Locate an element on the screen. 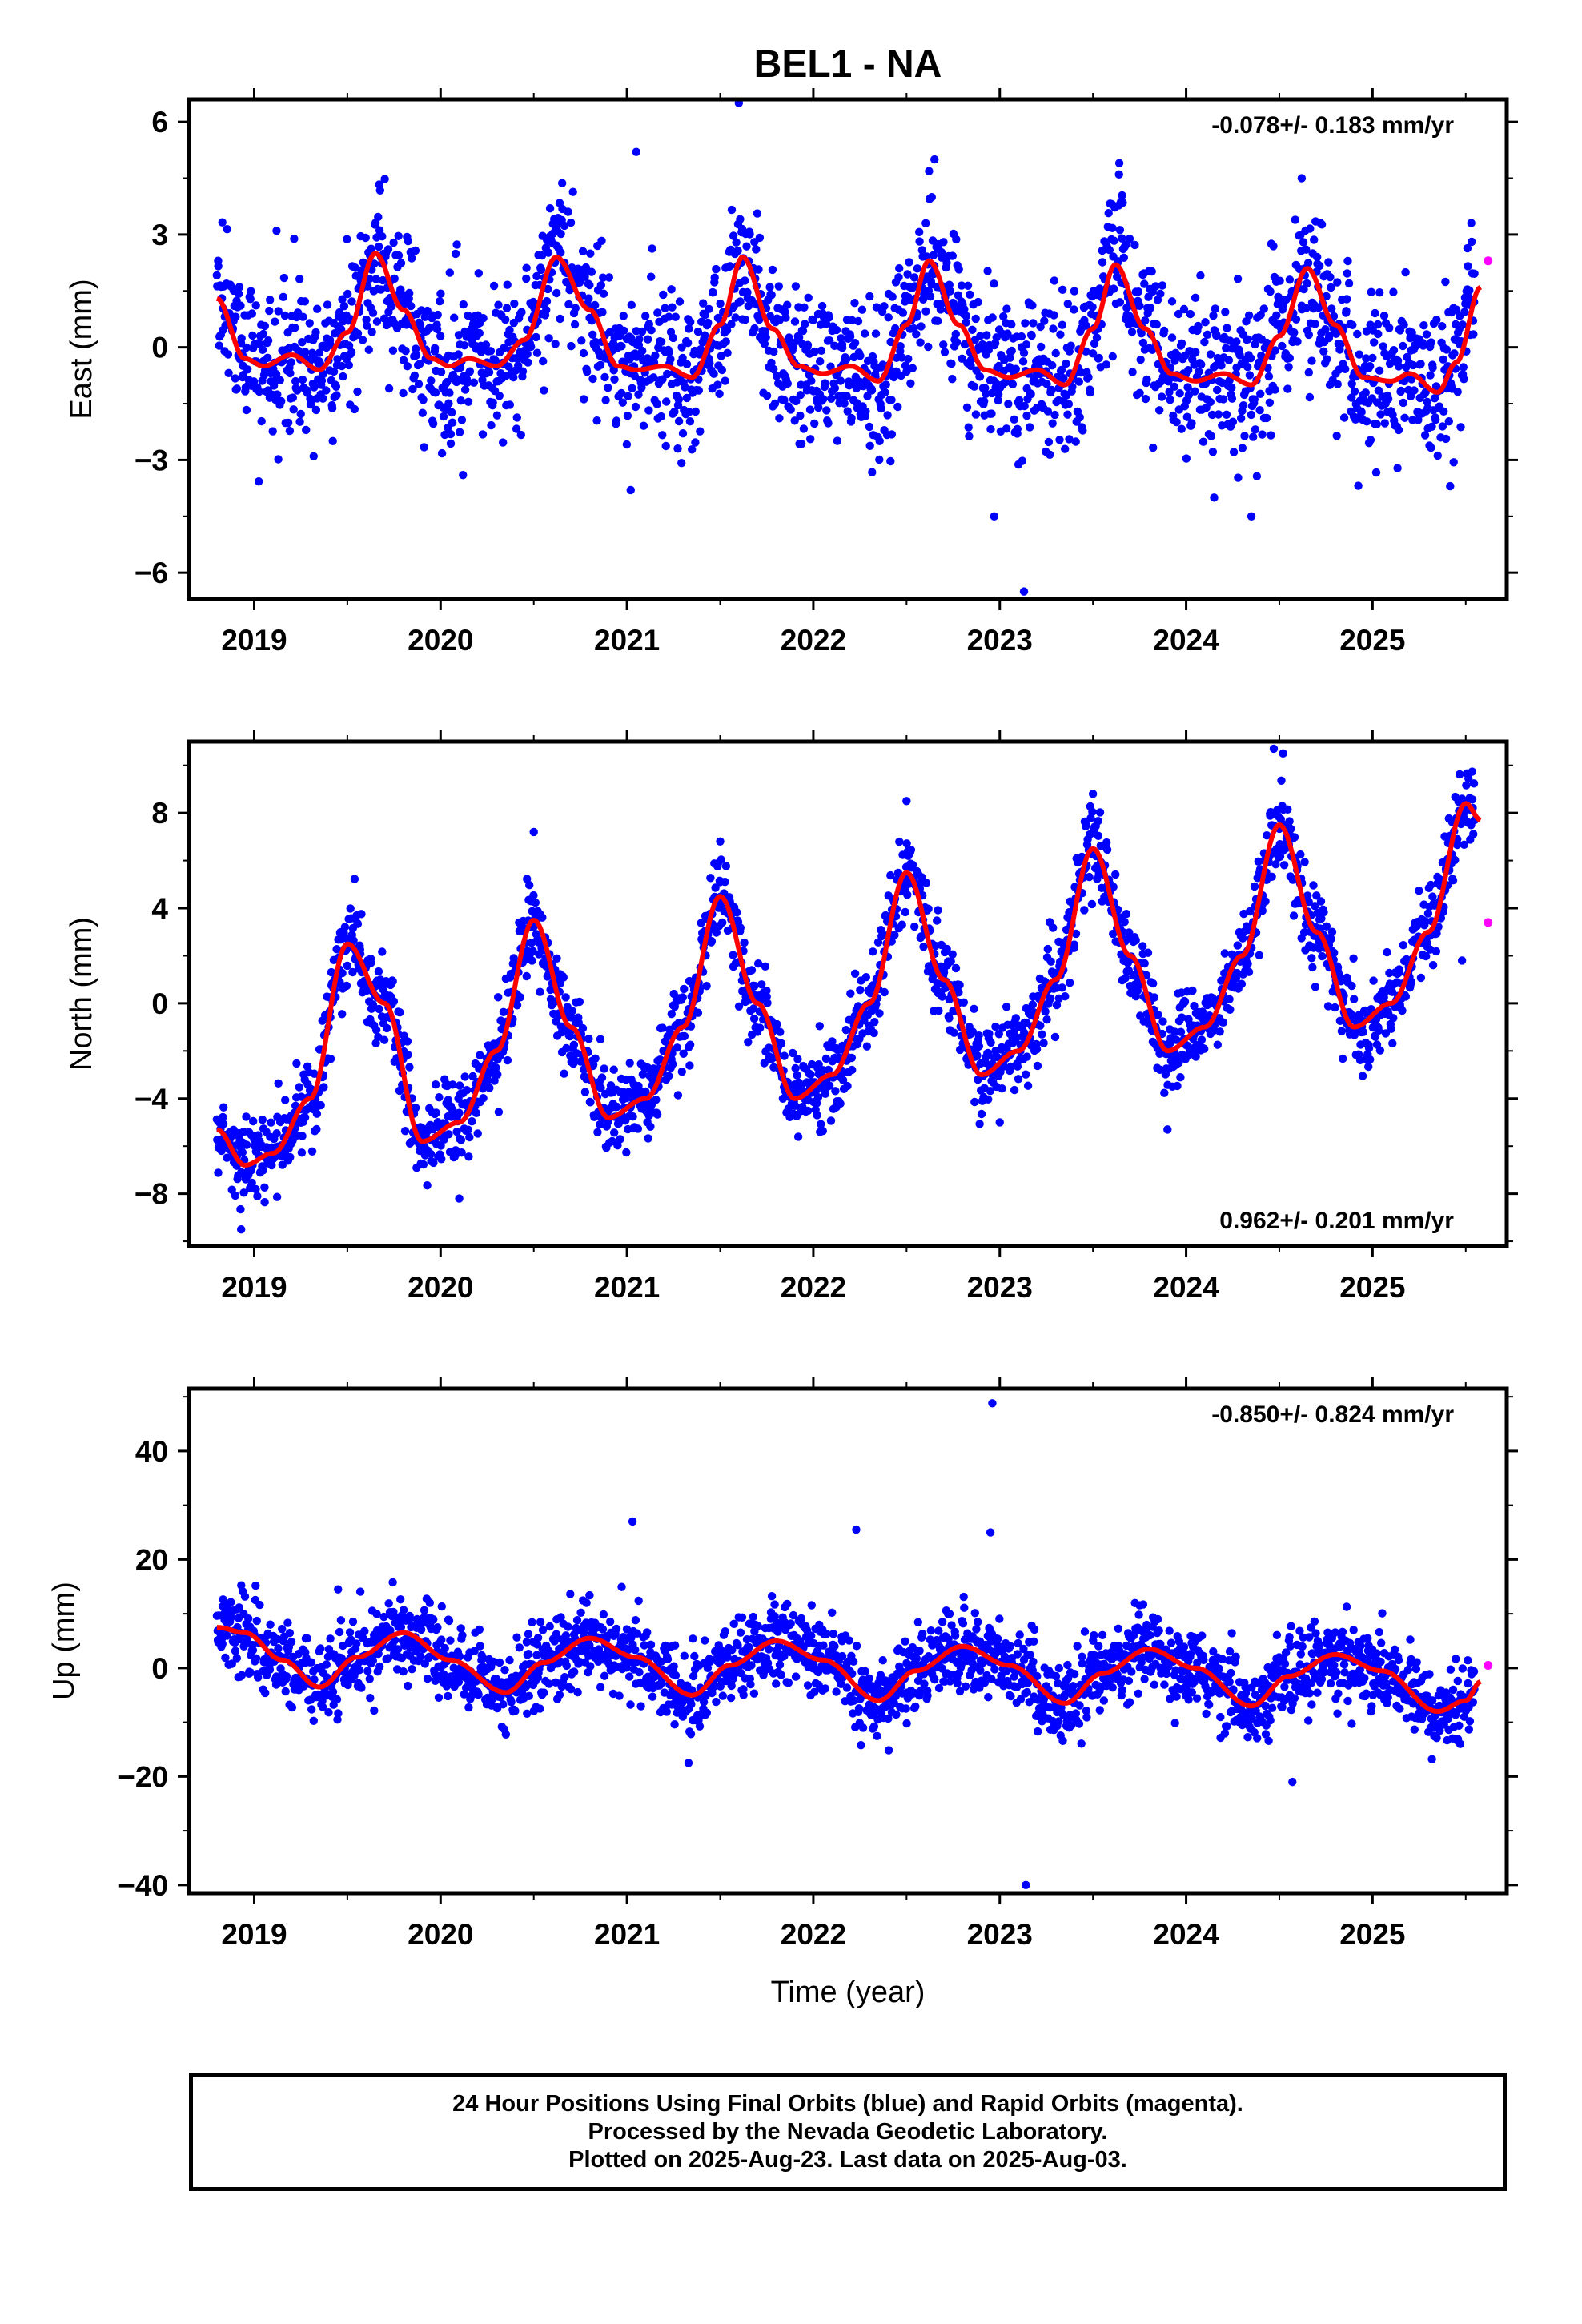 The width and height of the screenshot is (1582, 2324). x-tick-label: 2019 is located at coordinates (254, 1287).